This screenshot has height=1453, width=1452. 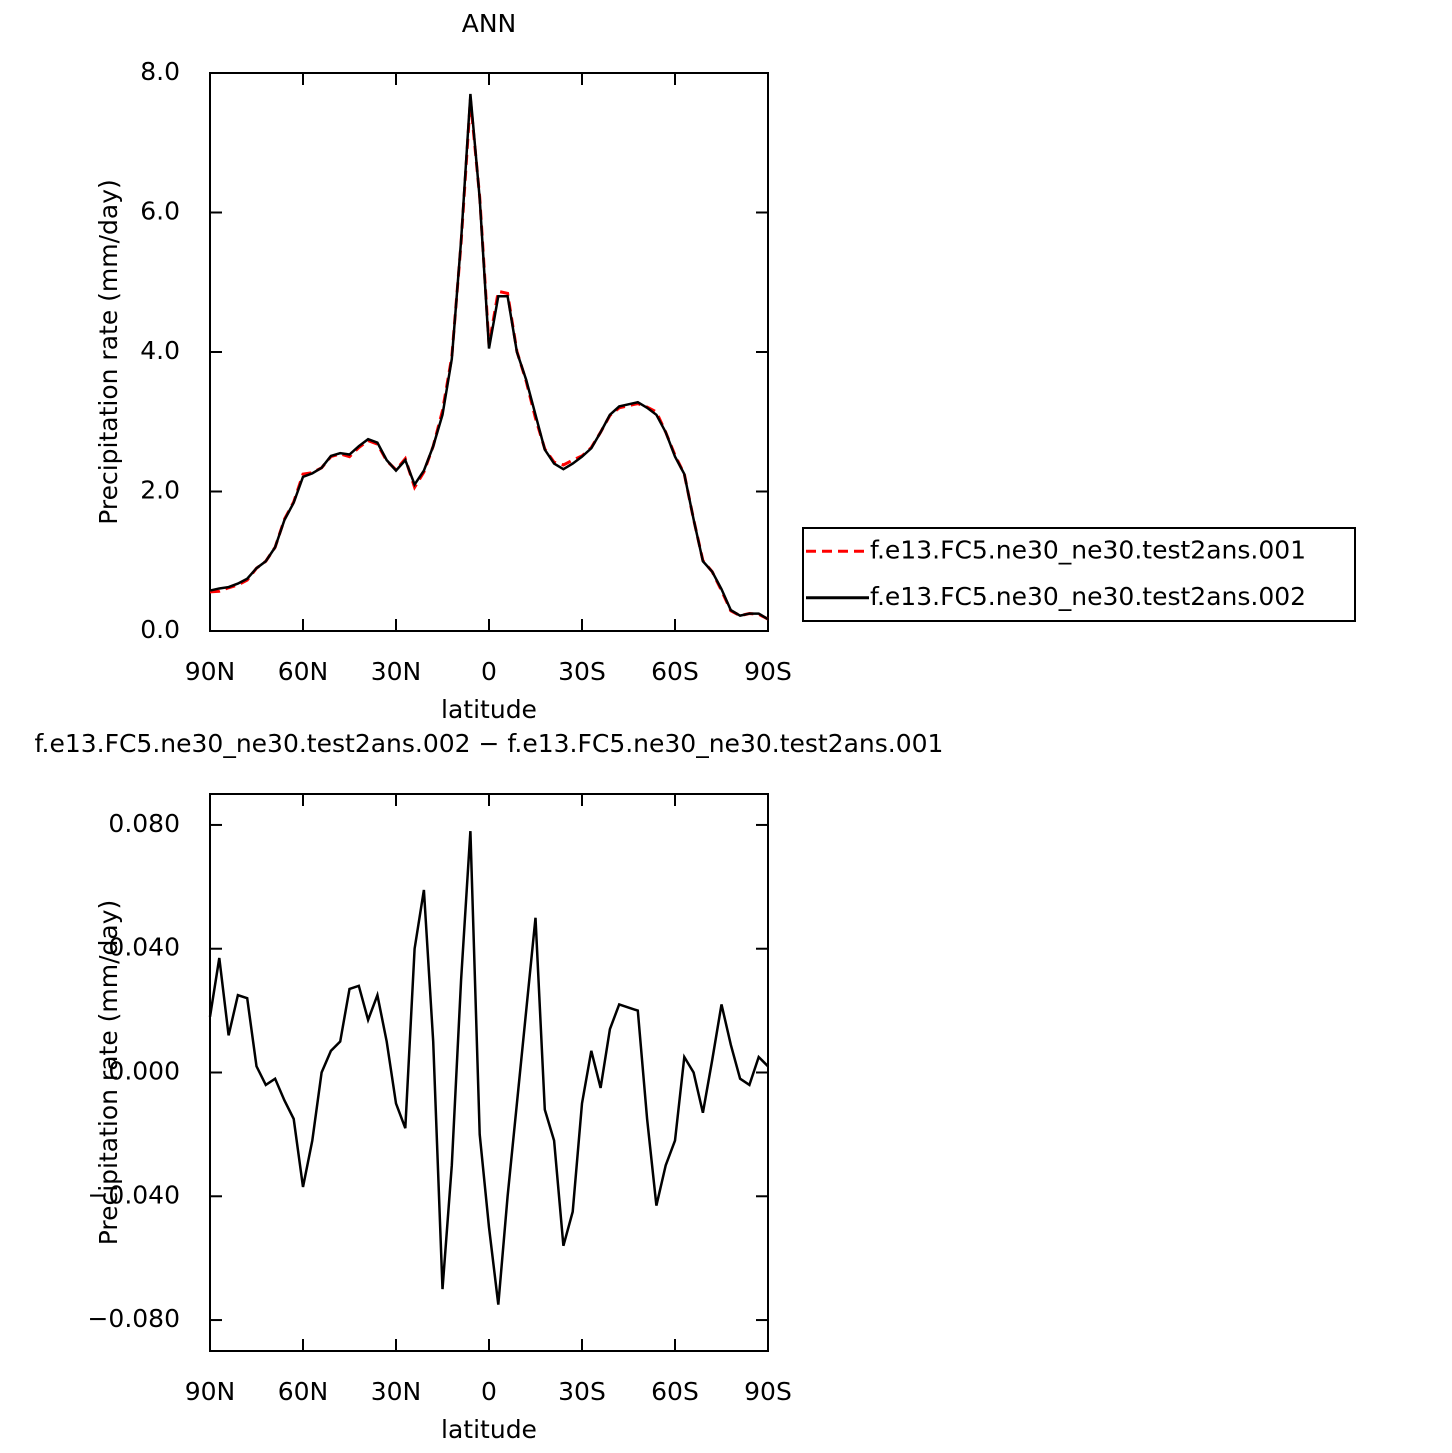 What do you see at coordinates (160, 211) in the screenshot?
I see `y-tick-label: 6.0` at bounding box center [160, 211].